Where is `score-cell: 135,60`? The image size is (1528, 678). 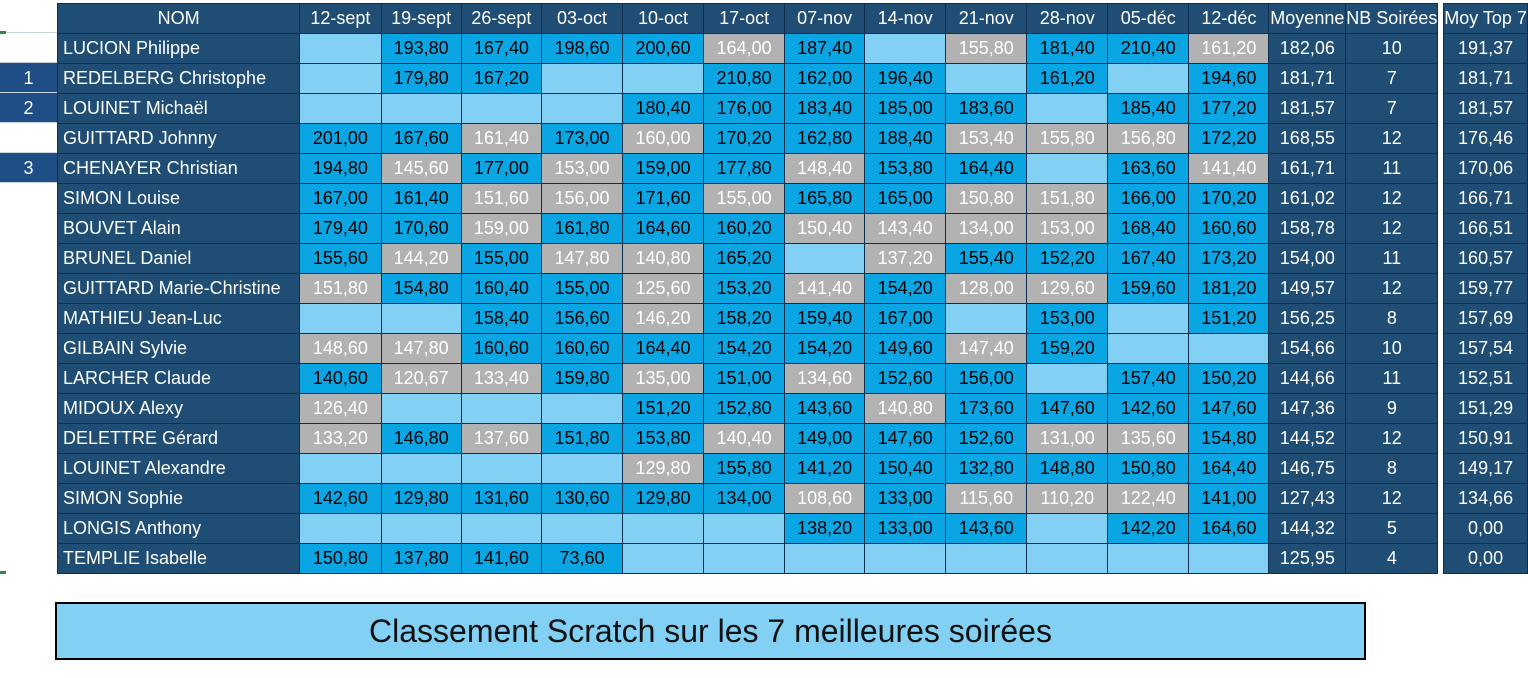 score-cell: 135,60 is located at coordinates (1148, 438).